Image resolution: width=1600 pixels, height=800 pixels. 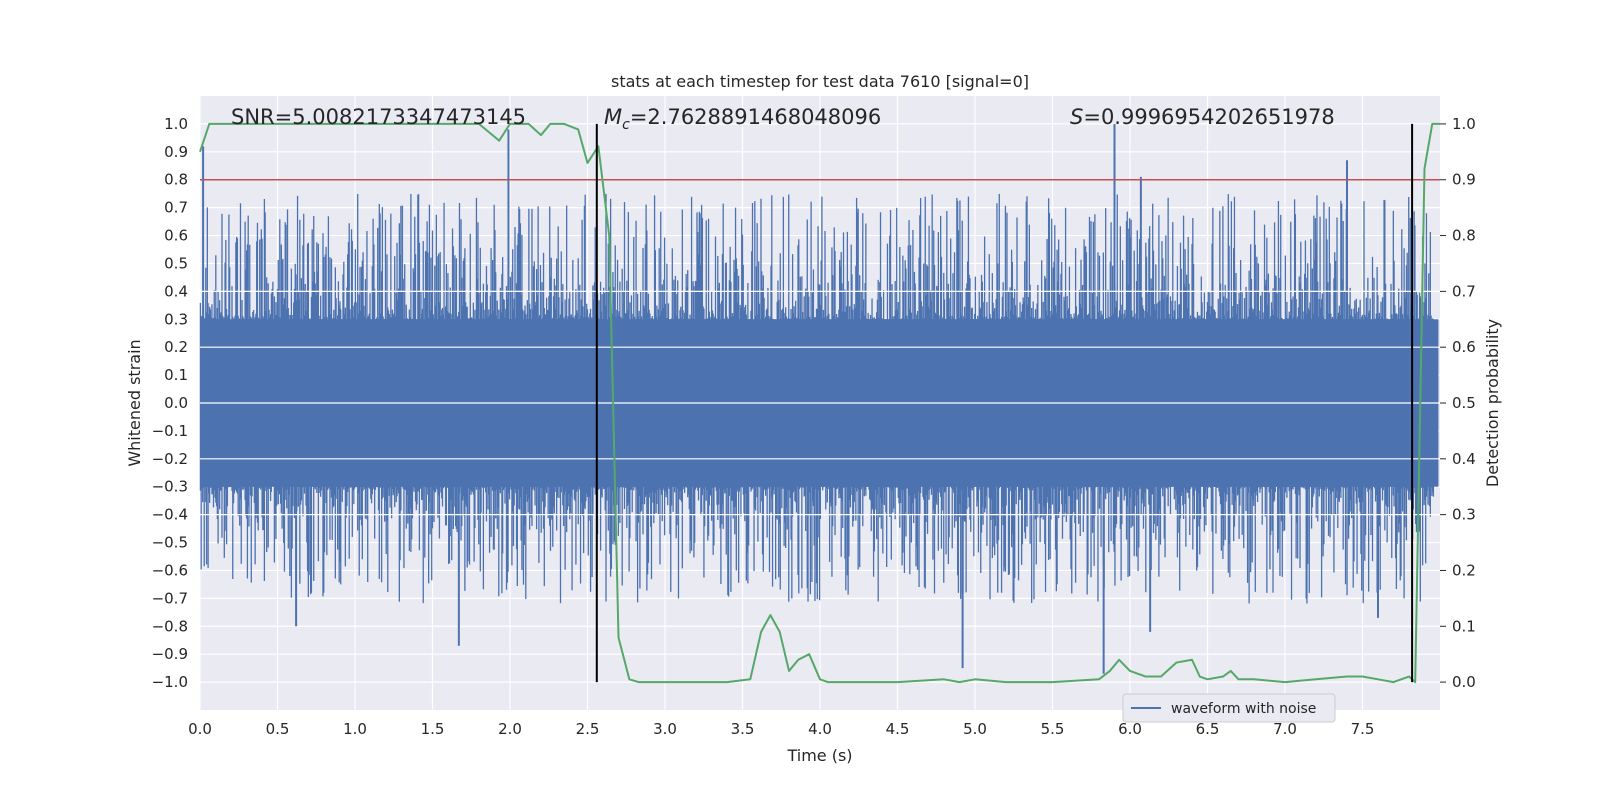 I want to click on chirp-mass-annotation: Mc=2.7628891468048096, so click(x=742, y=119).